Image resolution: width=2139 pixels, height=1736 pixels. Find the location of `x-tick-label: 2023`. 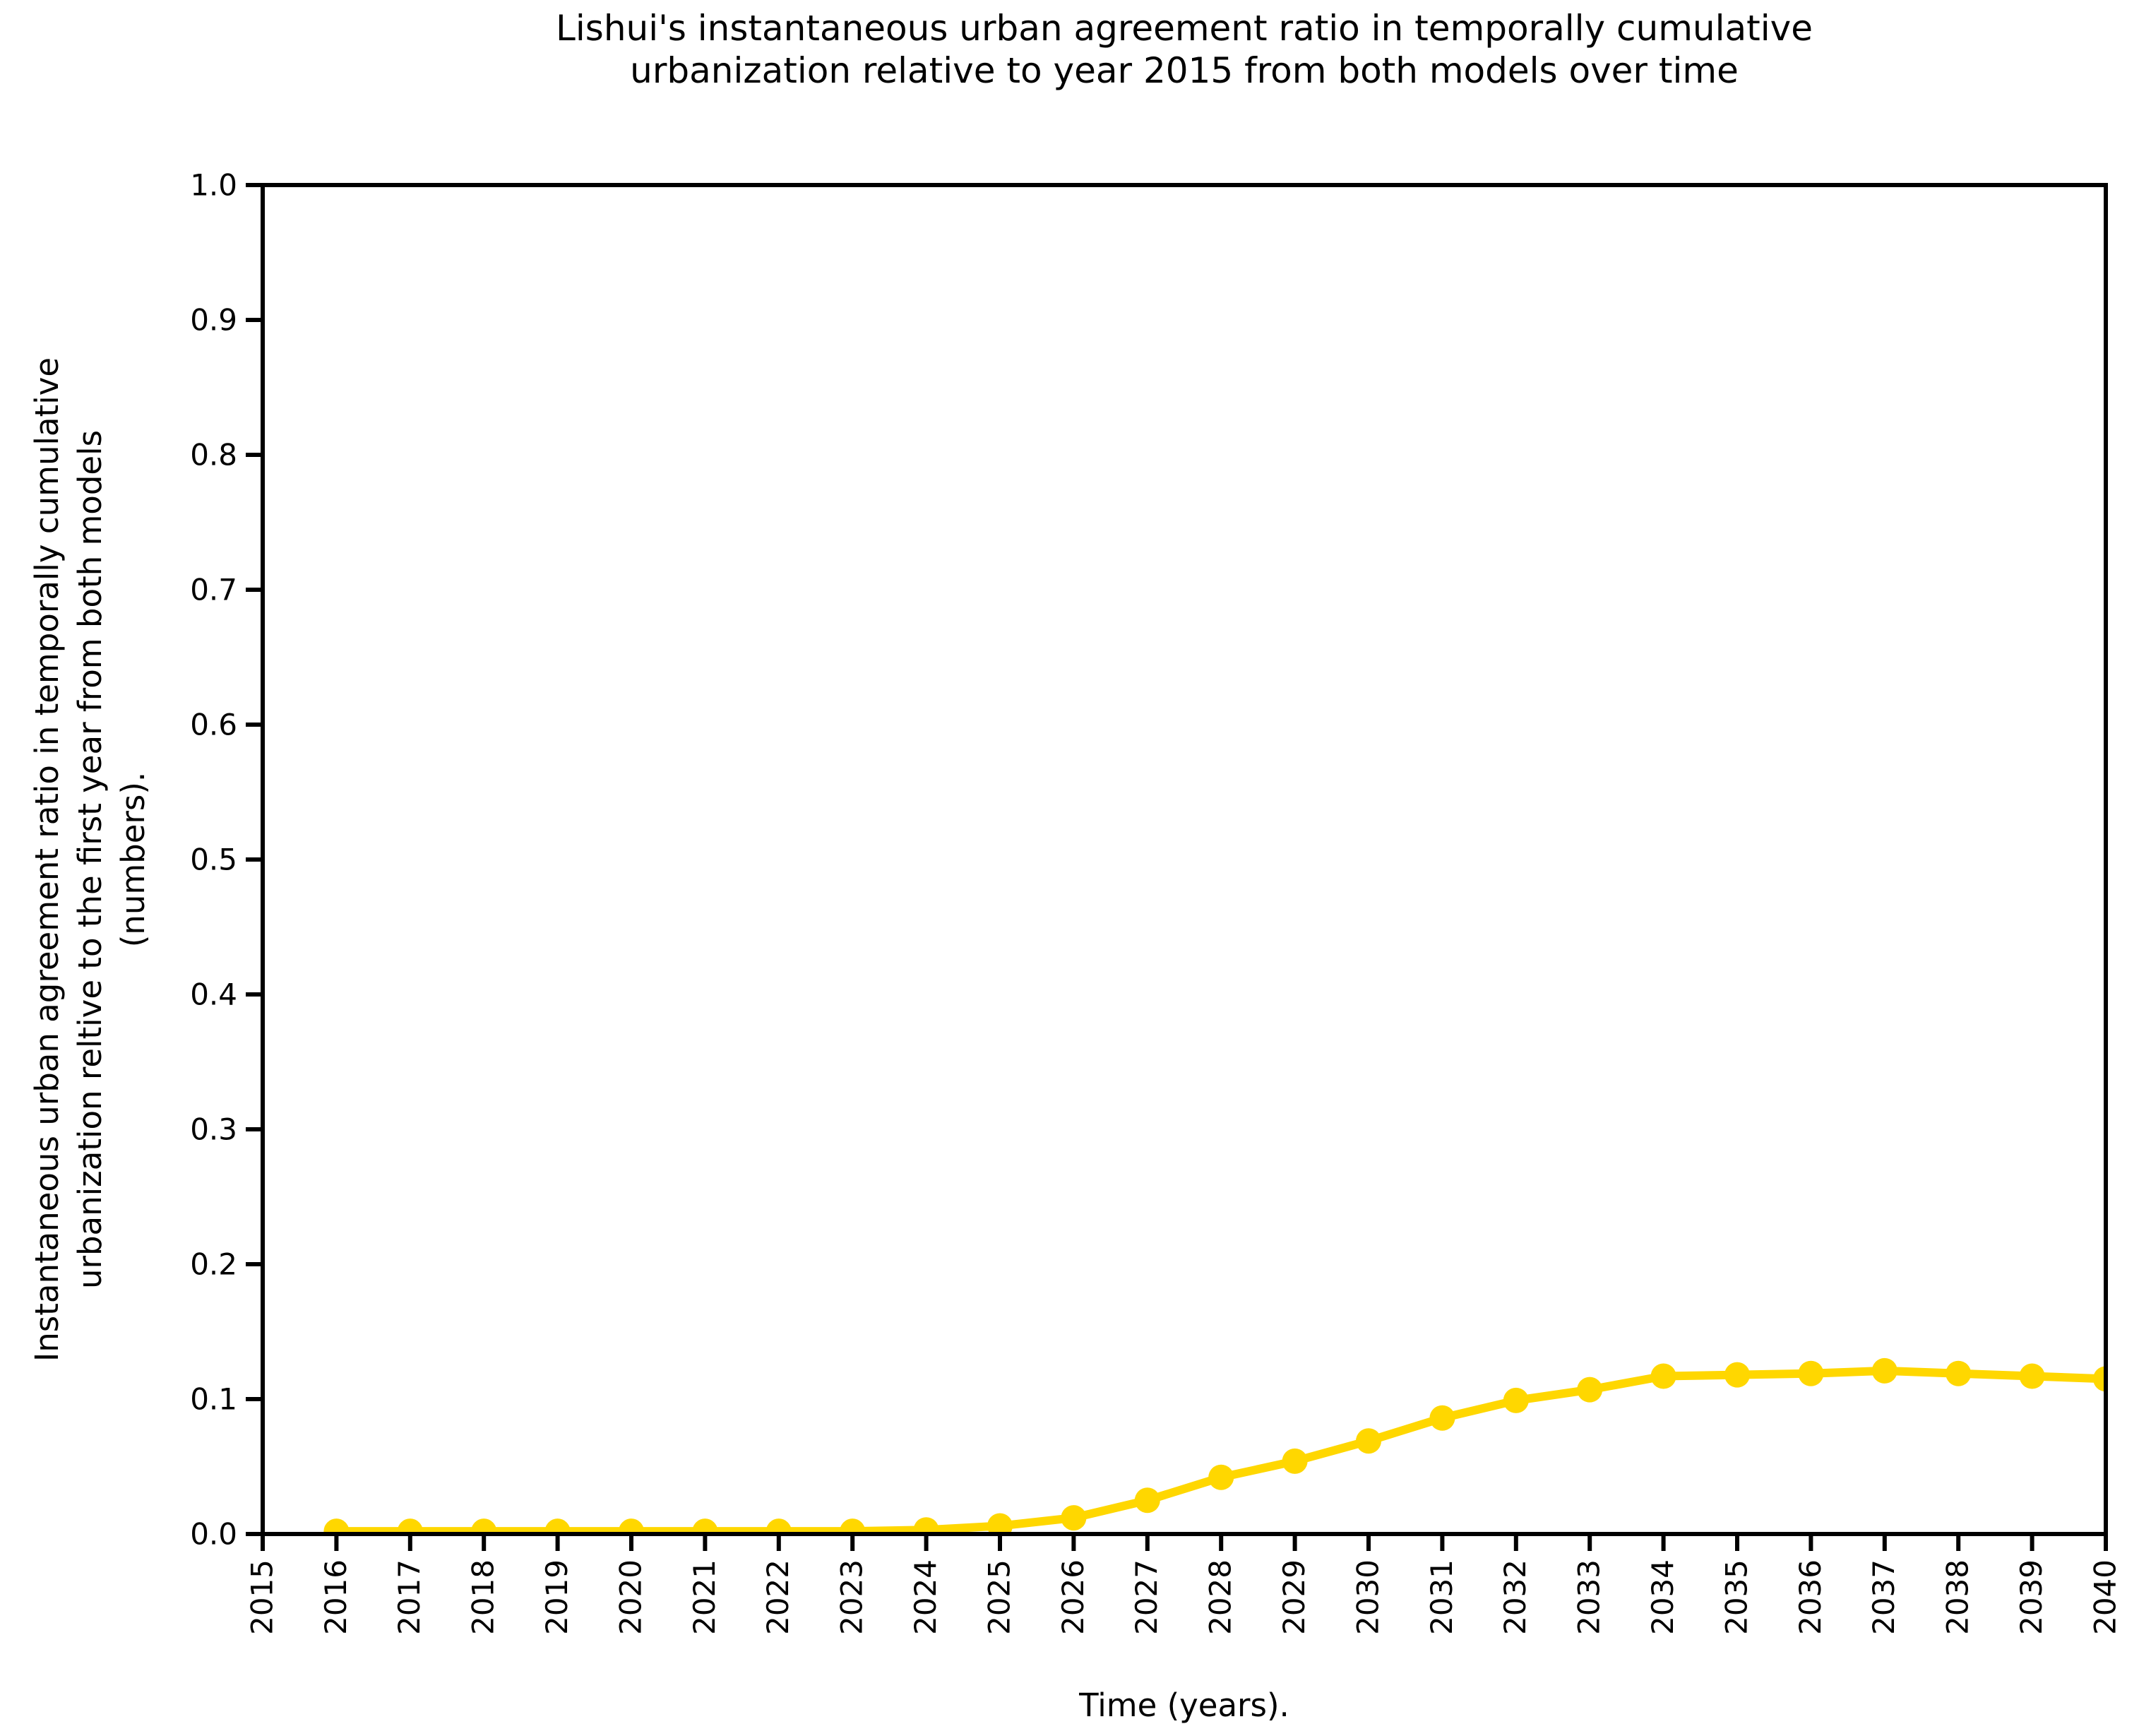

x-tick-label: 2023 is located at coordinates (852, 1597).